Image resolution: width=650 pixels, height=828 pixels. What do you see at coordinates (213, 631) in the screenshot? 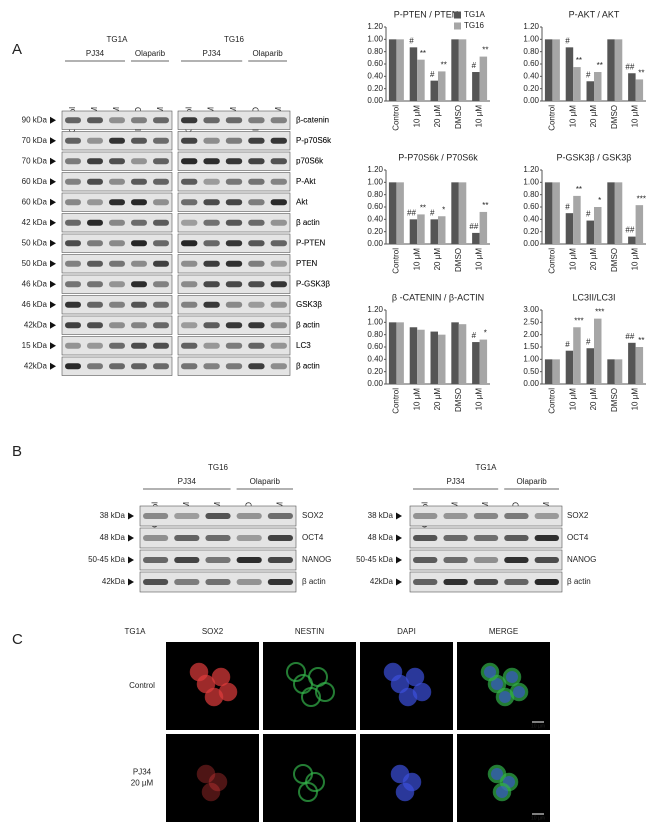
I see `channel-label: SOX2` at bounding box center [213, 631].